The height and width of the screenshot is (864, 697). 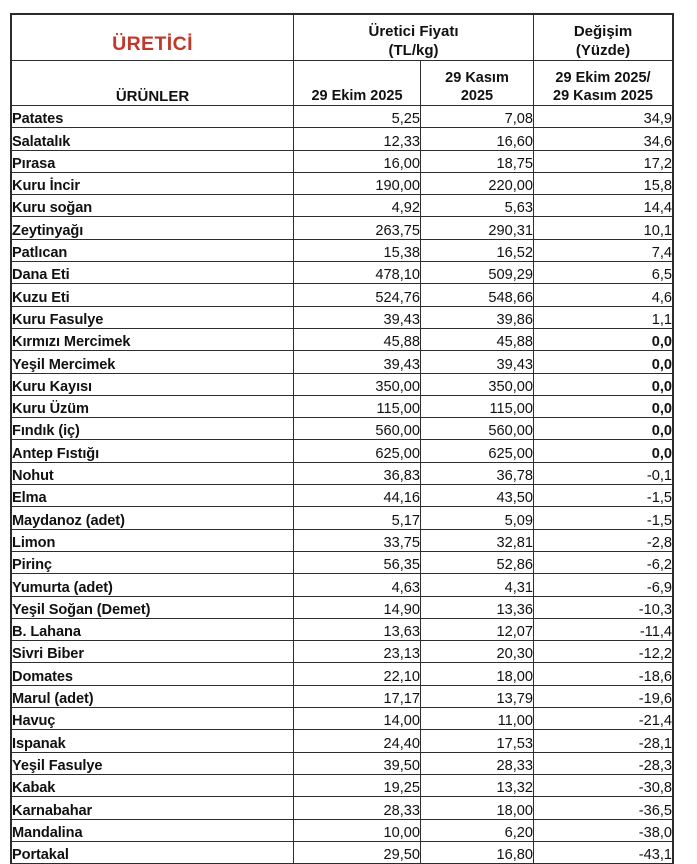 What do you see at coordinates (603, 116) in the screenshot?
I see `change-percent-cell: 34,9` at bounding box center [603, 116].